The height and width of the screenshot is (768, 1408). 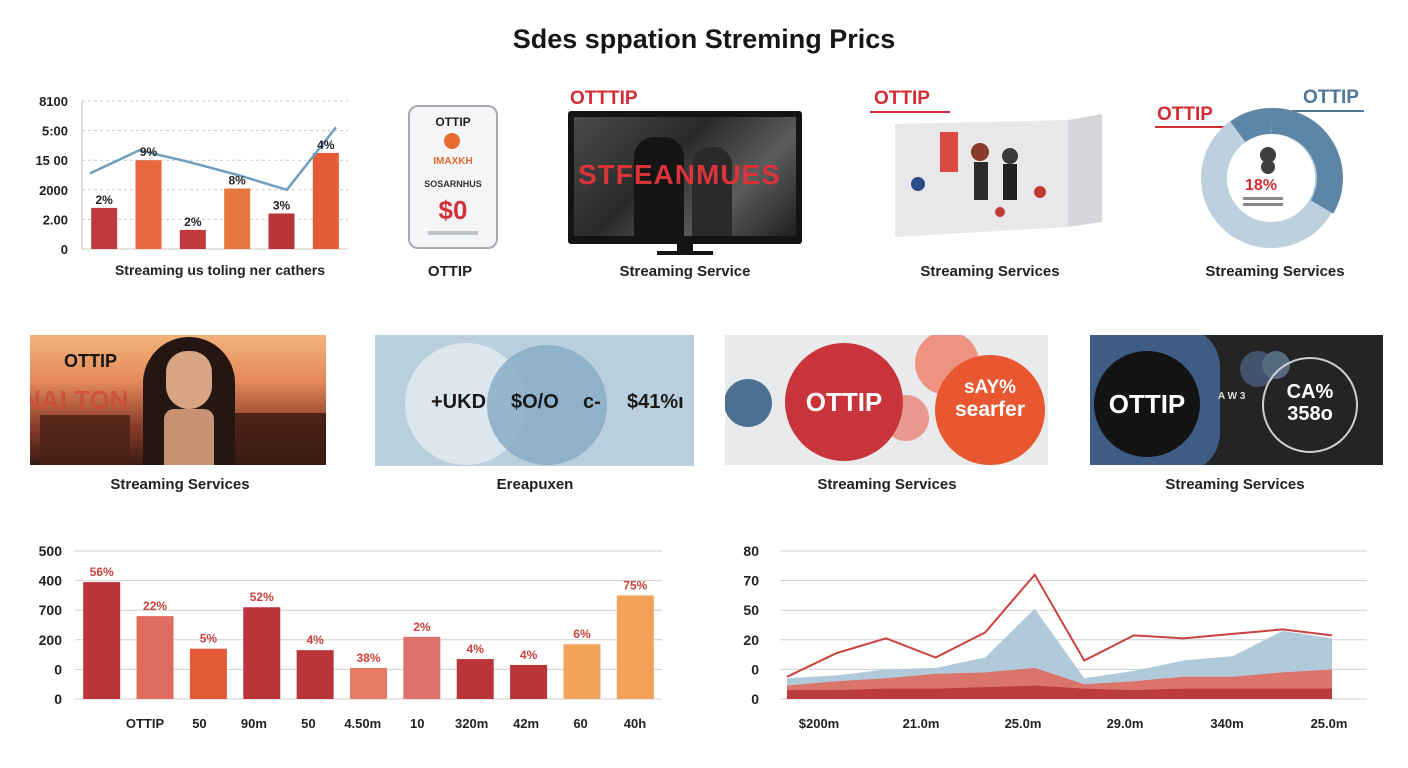 What do you see at coordinates (362, 723) in the screenshot?
I see `x-tick-label: 4.50m` at bounding box center [362, 723].